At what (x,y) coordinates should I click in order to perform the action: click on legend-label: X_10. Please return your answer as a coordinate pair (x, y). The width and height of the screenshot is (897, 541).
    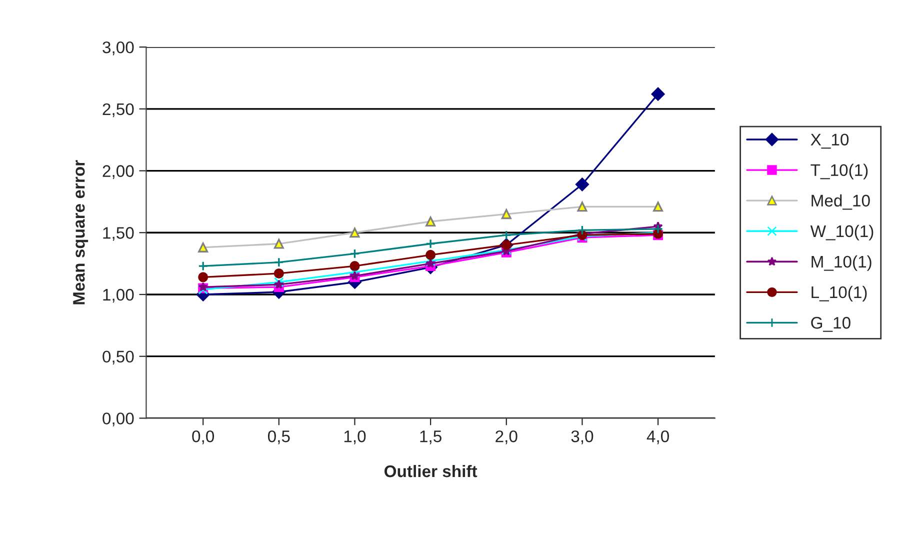
    Looking at the image, I should click on (829, 141).